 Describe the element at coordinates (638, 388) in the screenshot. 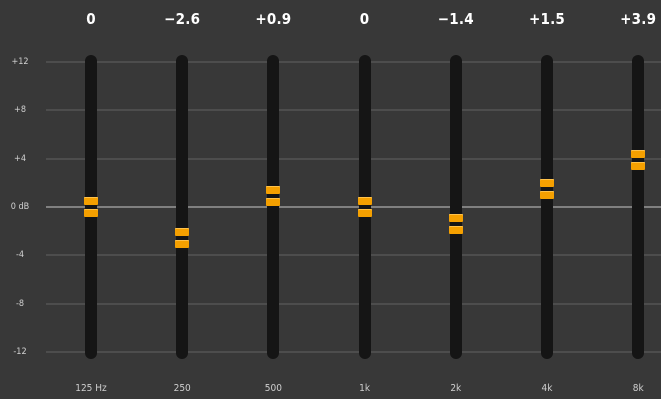

I see `band-frequency-label: 8k` at that location.